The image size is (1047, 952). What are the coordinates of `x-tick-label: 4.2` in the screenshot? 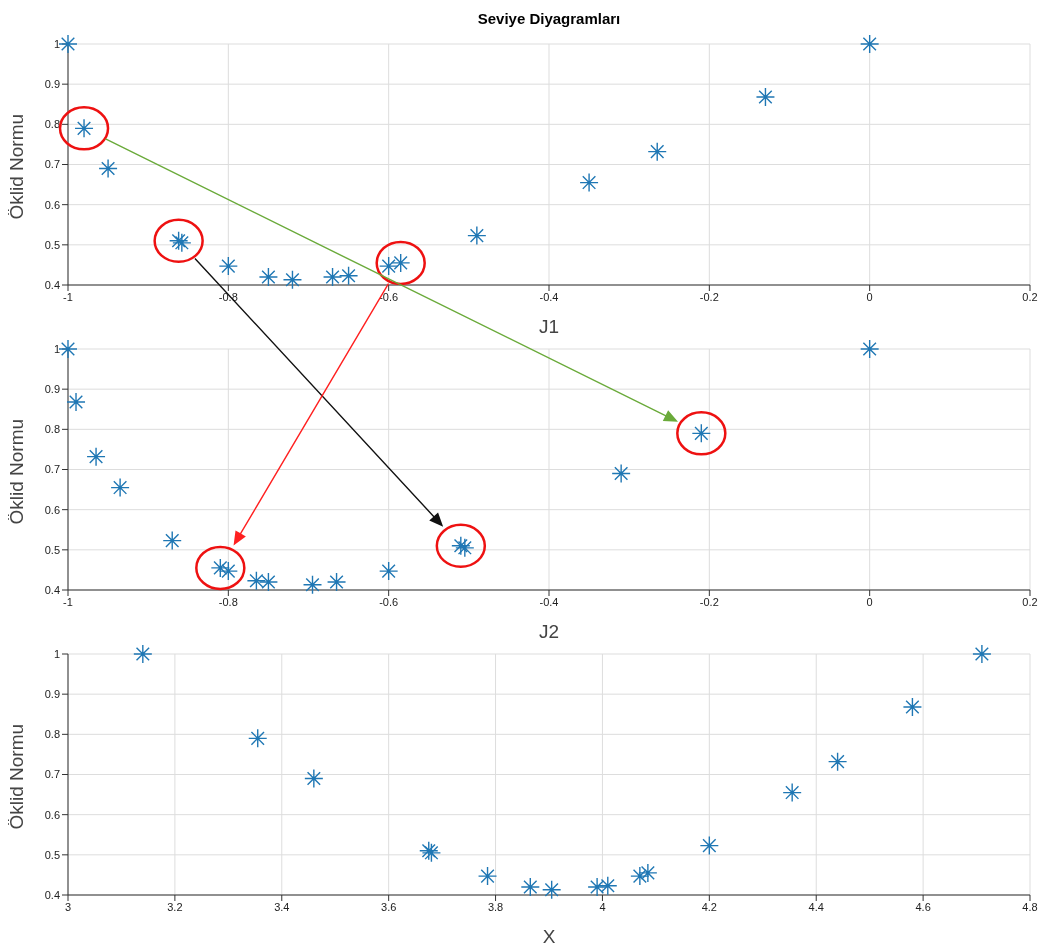 It's located at (709, 906).